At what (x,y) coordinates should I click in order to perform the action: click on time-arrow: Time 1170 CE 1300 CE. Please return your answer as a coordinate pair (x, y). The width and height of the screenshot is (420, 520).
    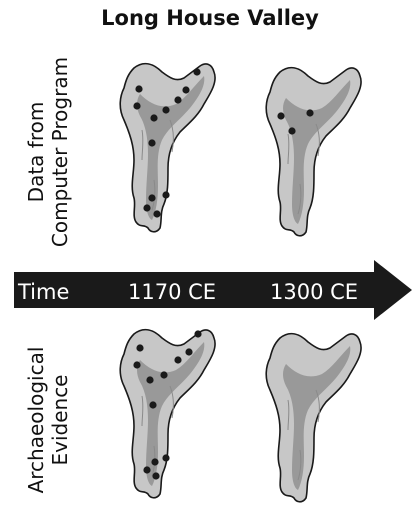
    Looking at the image, I should click on (213, 290).